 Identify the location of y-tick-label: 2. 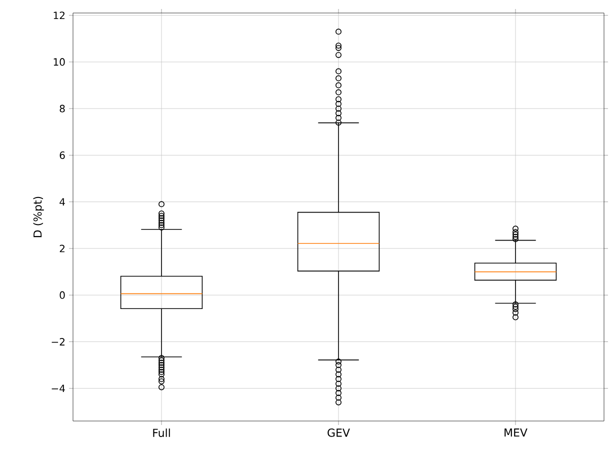
(62, 248).